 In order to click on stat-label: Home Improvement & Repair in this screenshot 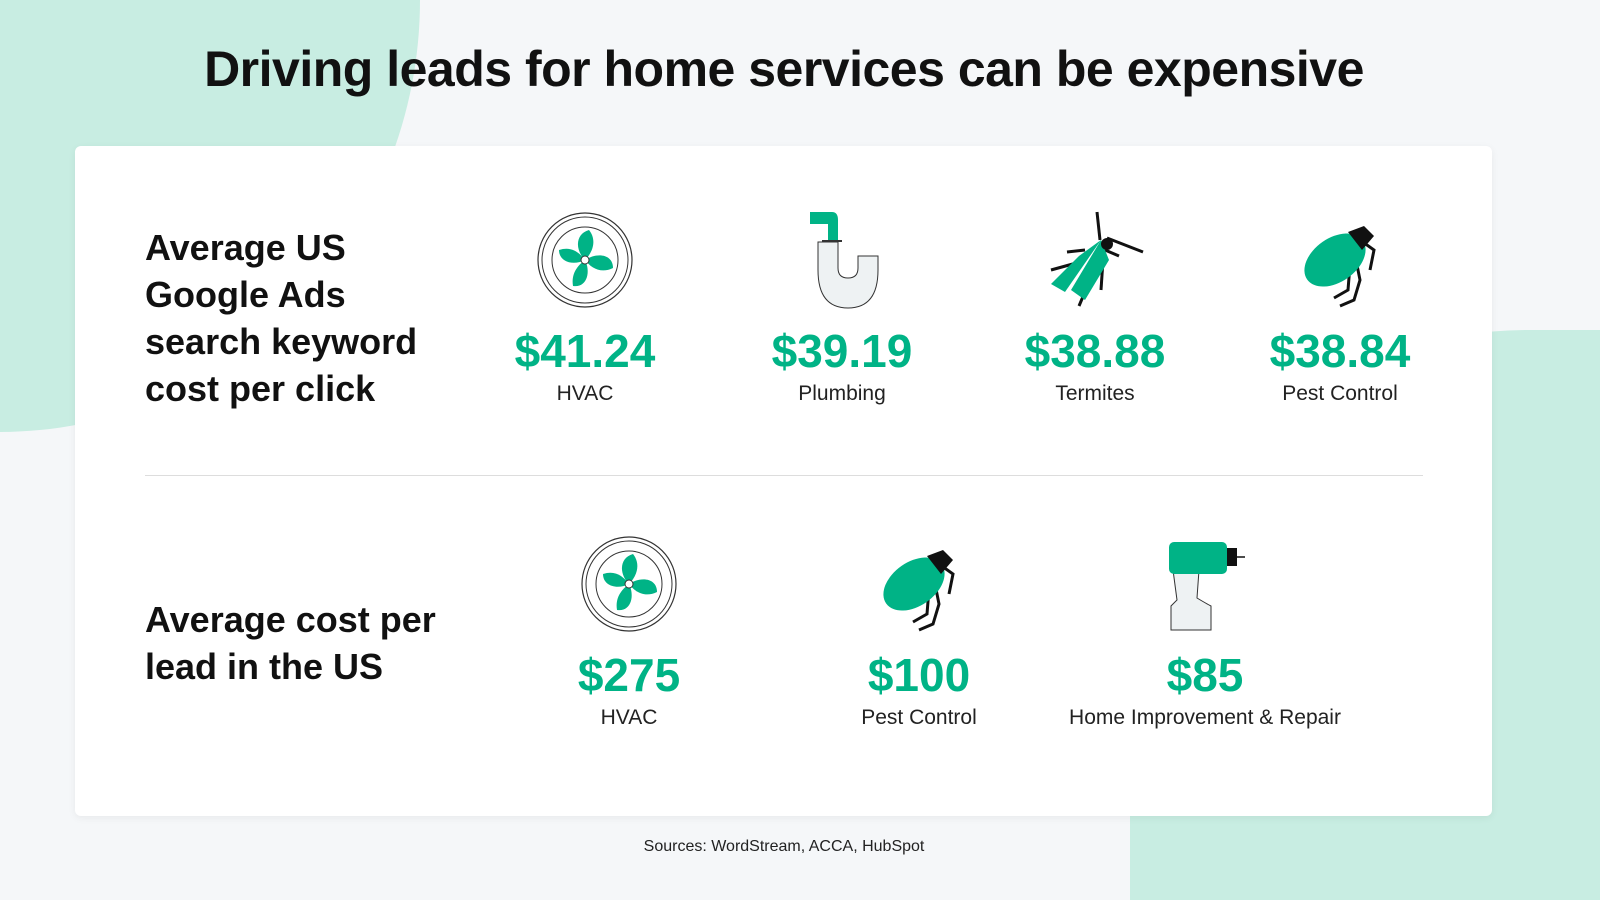, I will do `click(1205, 717)`.